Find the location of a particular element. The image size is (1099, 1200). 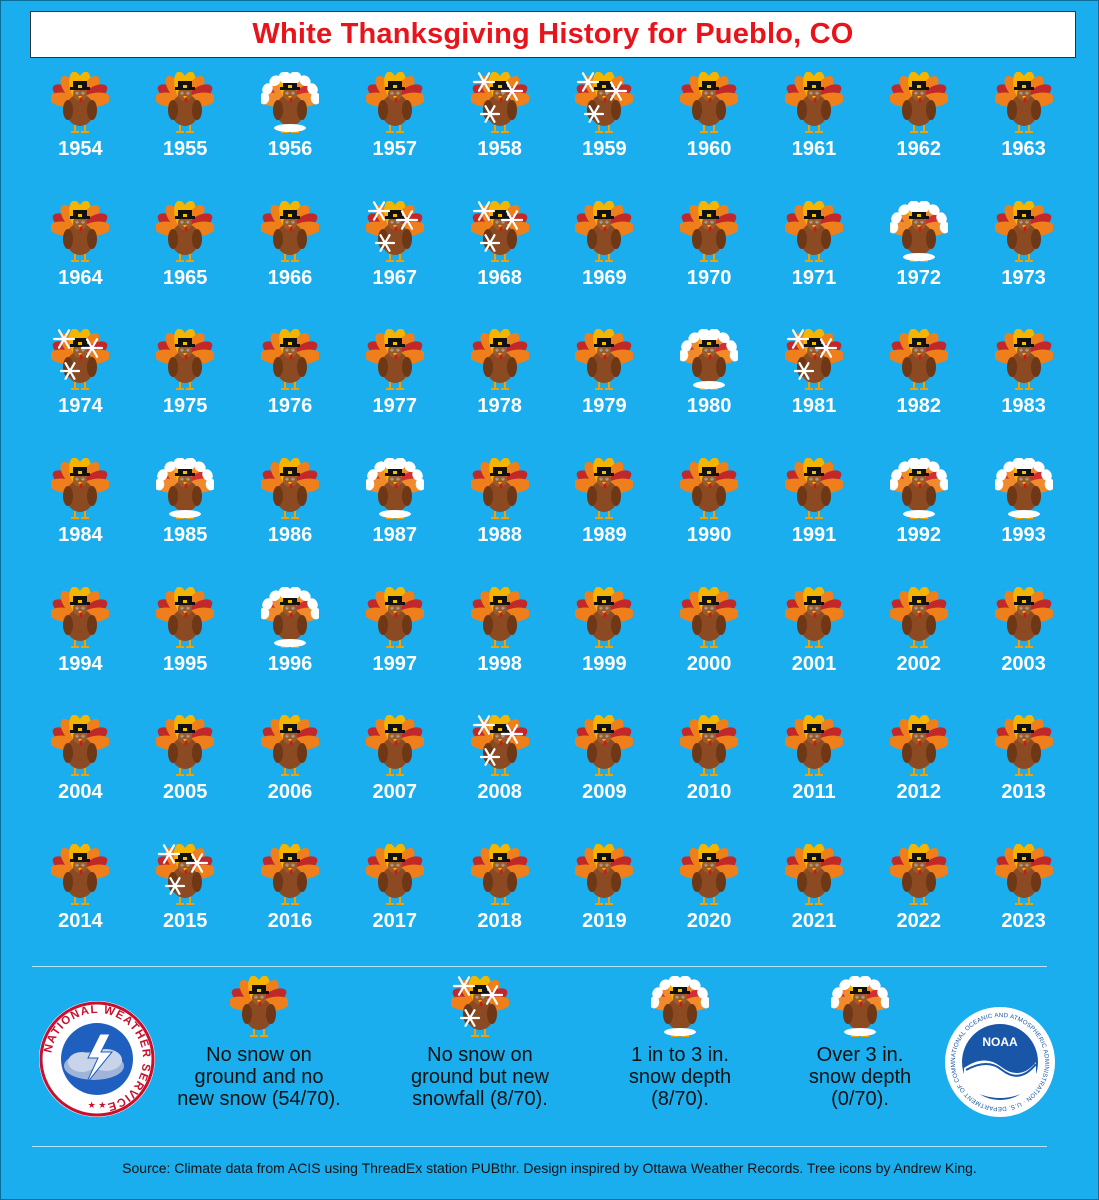

year-label: 1990 is located at coordinates (709, 535).